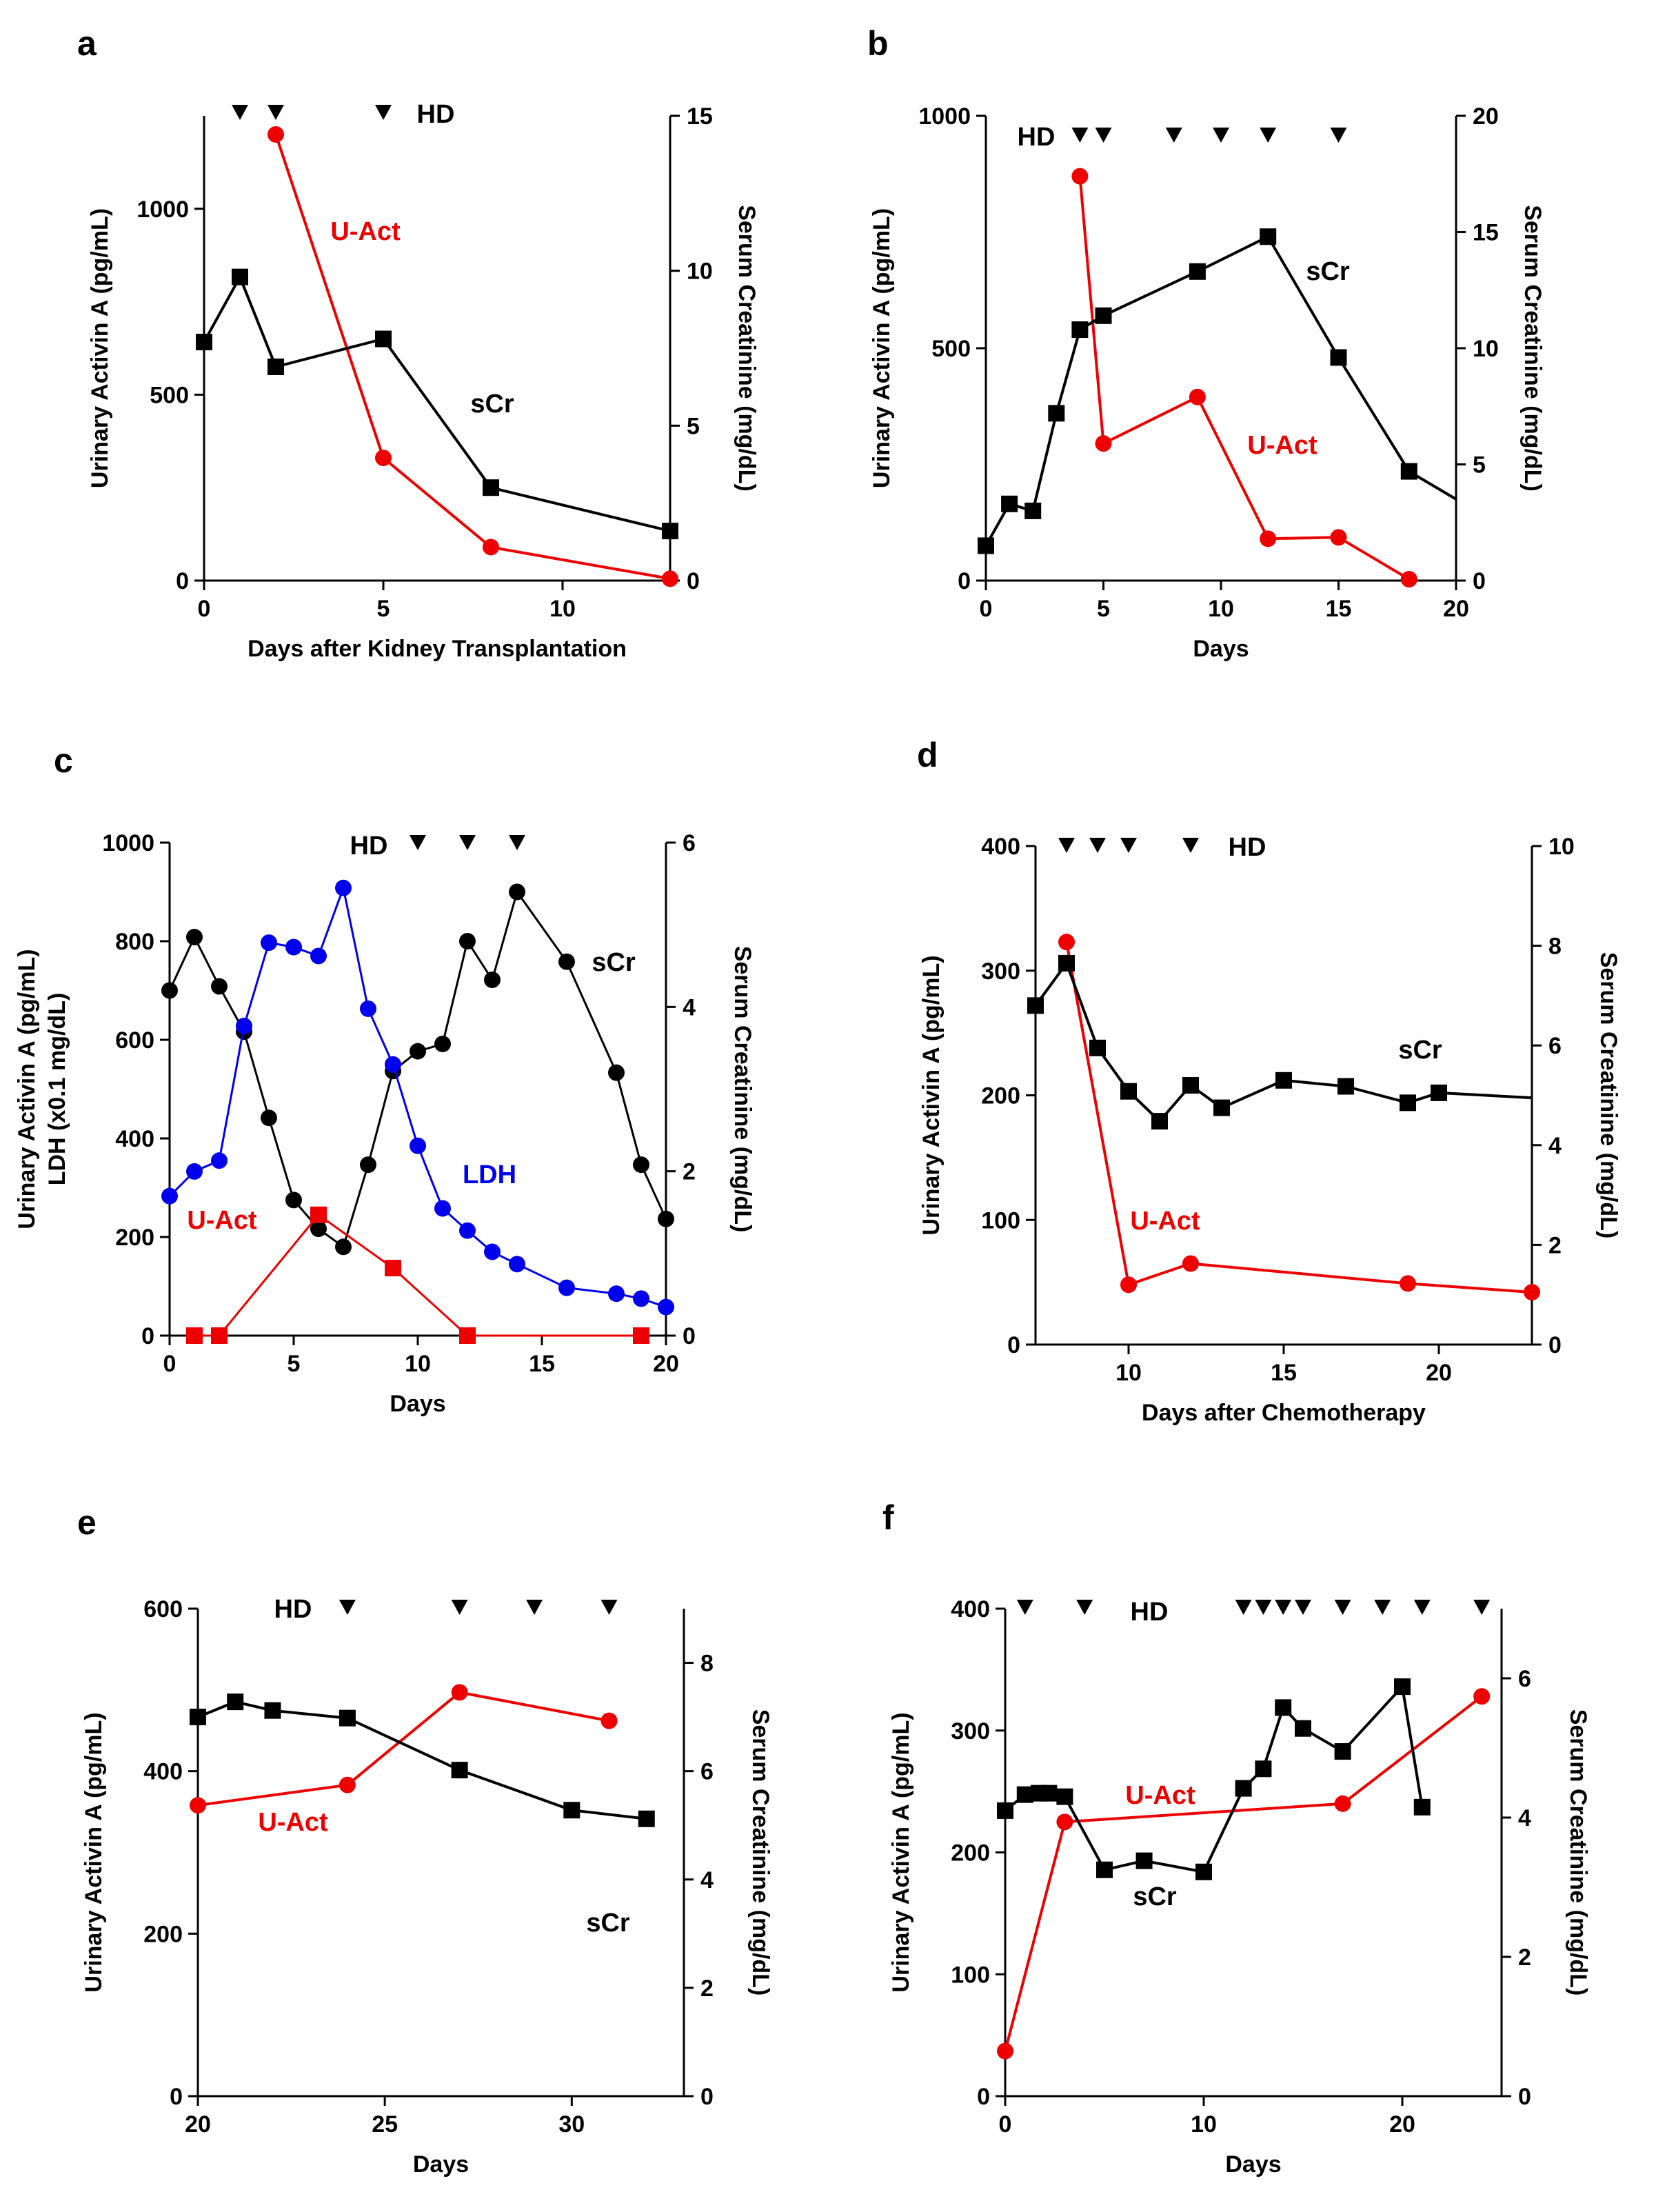 The width and height of the screenshot is (1656, 2212). What do you see at coordinates (57, 1089) in the screenshot?
I see `y-left-axis-label: LDH (x0.1 mg/dL)` at bounding box center [57, 1089].